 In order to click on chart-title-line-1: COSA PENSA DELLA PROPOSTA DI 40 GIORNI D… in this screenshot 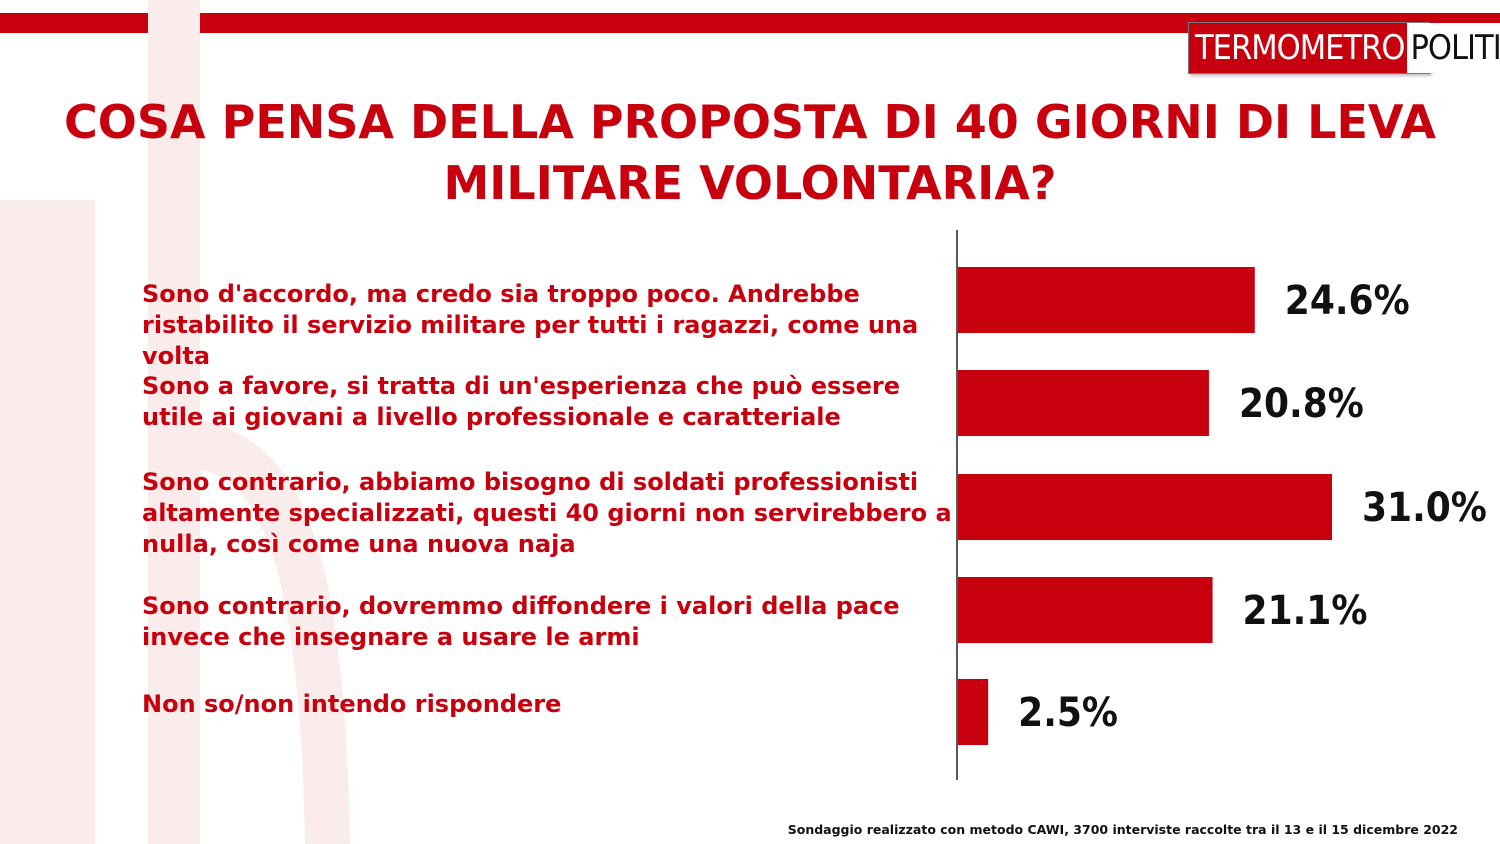, I will do `click(750, 122)`.